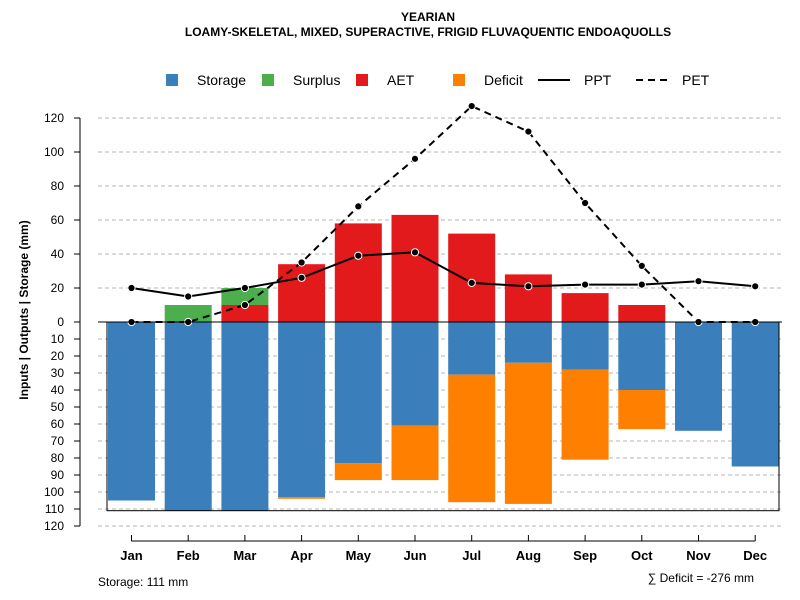  I want to click on x-tick-label-mar: Mar, so click(244, 555).